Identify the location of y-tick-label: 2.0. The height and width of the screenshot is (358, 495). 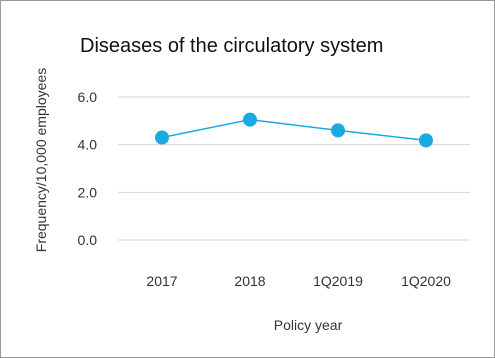
(88, 192).